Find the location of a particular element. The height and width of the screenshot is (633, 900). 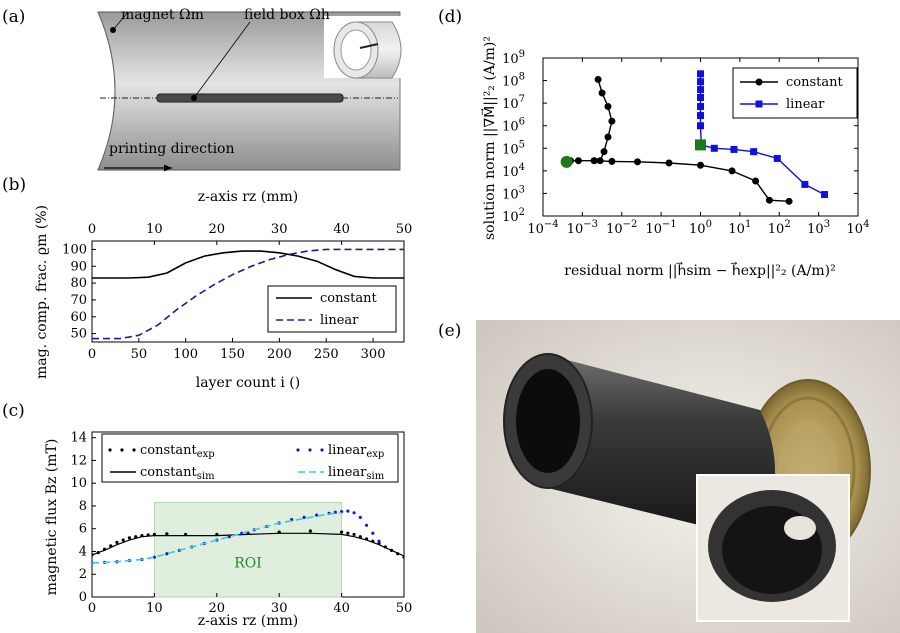

legend-c-constant-sim: constantsim is located at coordinates (177, 473).